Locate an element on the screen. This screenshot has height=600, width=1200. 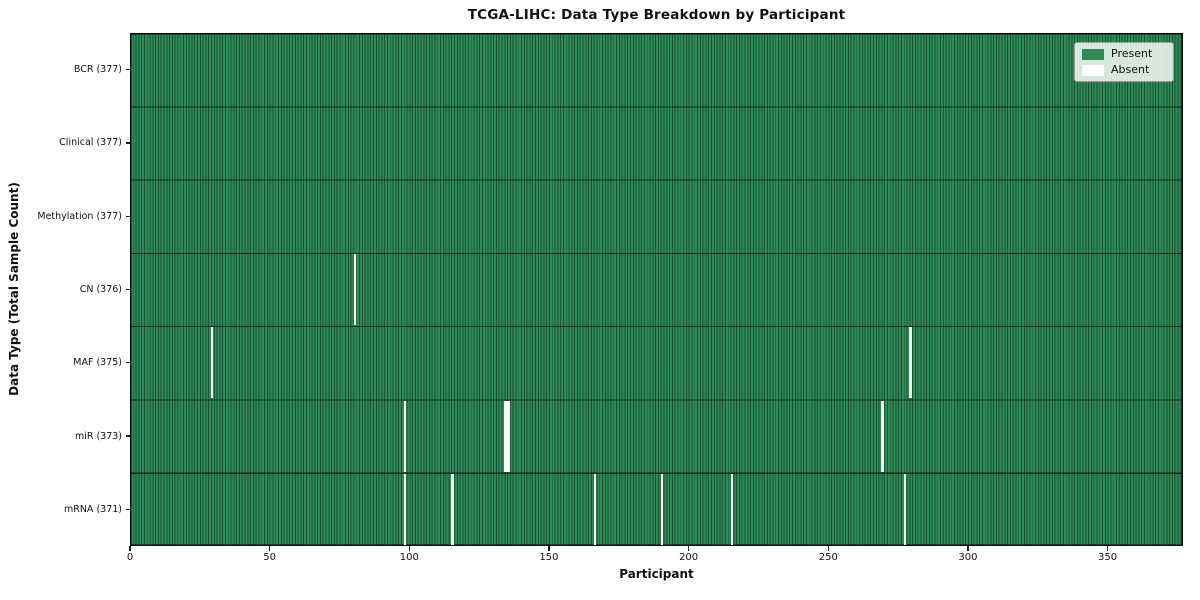
y-tick-label: CN (376) is located at coordinates (100, 289).